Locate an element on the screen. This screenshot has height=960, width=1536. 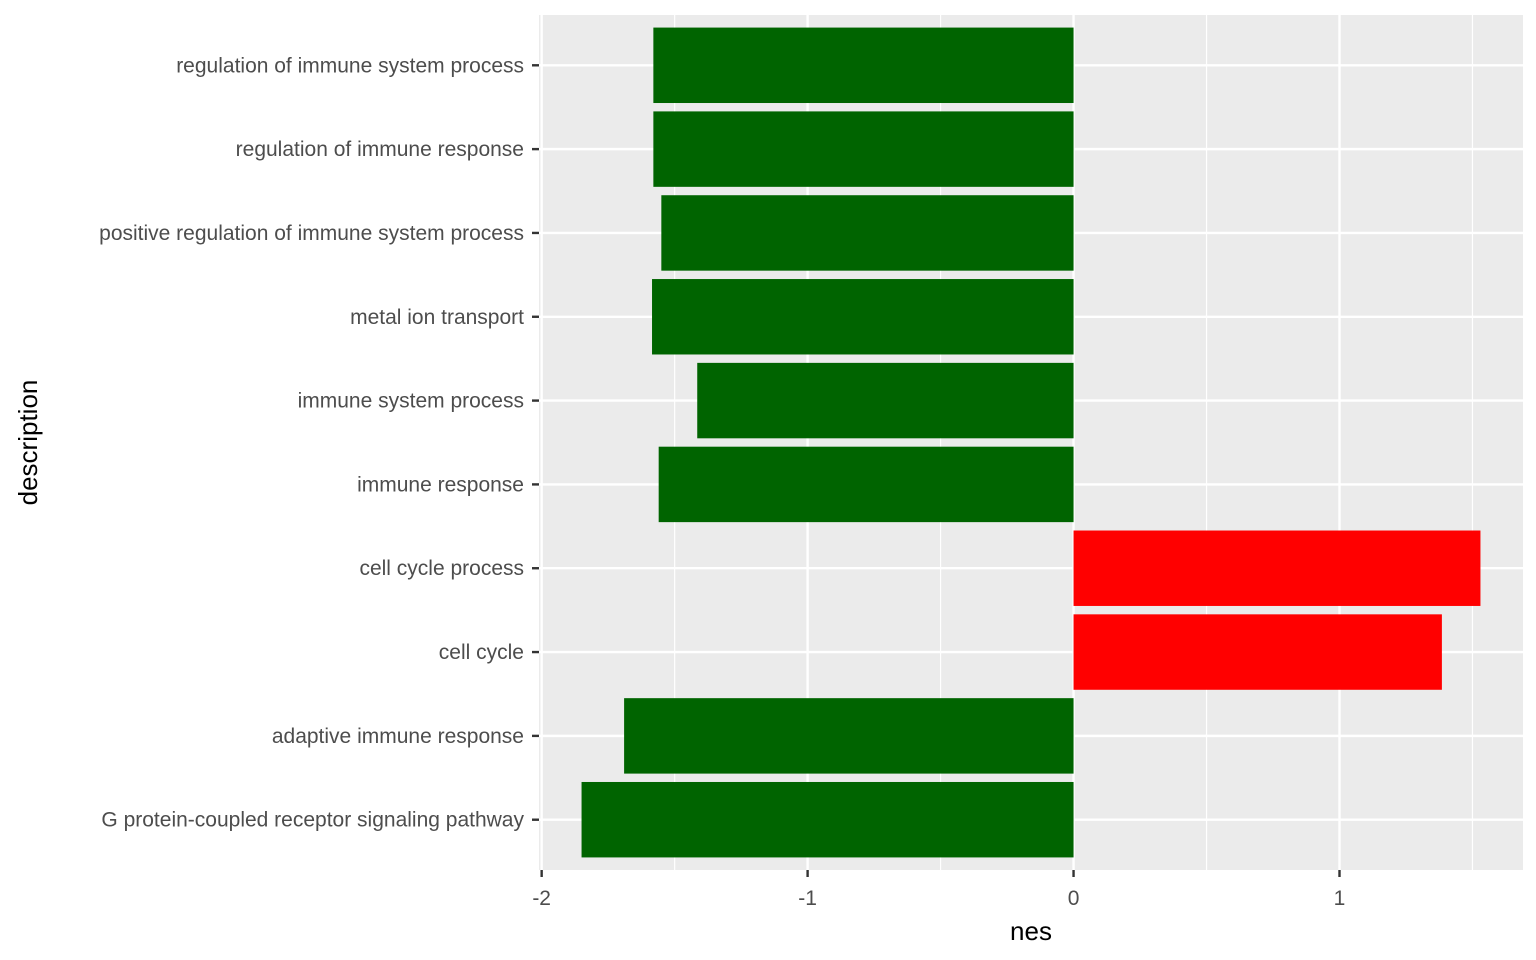
y-tick-label: regulation of immune system process is located at coordinates (350, 65).